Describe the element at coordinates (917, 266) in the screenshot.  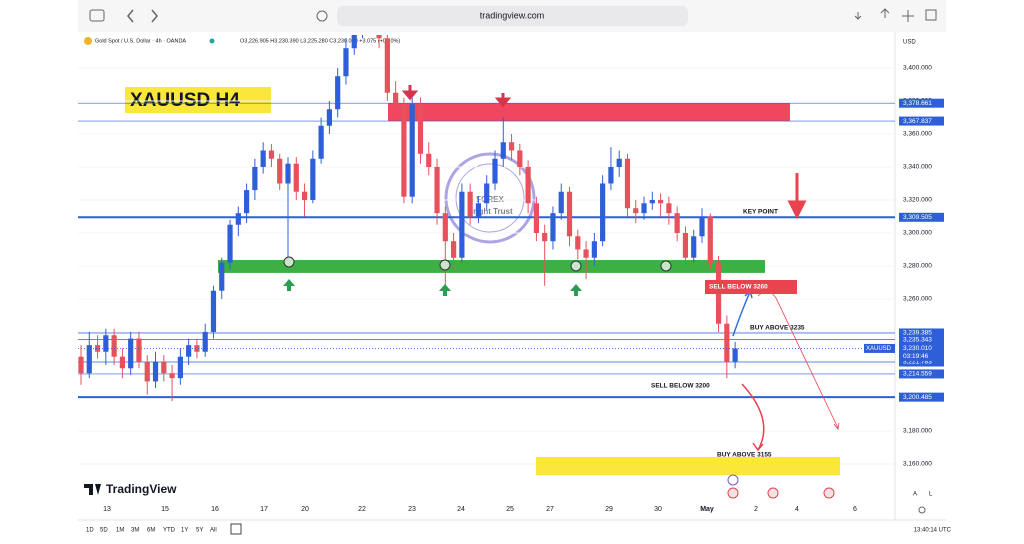
I see `y-tick-label: 3,280.000` at that location.